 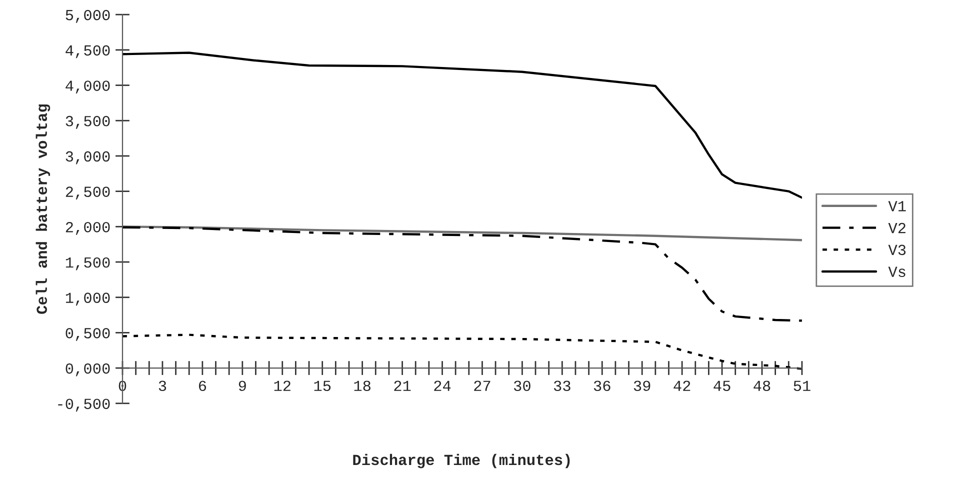 What do you see at coordinates (522, 386) in the screenshot?
I see `x-tick-label: 30` at bounding box center [522, 386].